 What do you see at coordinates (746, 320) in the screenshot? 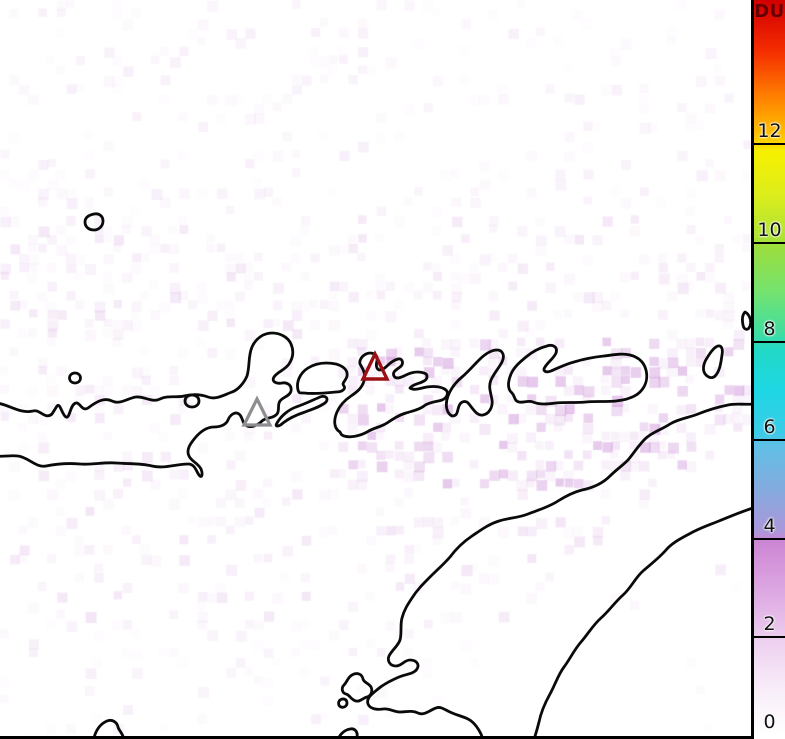
I see `island-edge-sliver-coastline` at bounding box center [746, 320].